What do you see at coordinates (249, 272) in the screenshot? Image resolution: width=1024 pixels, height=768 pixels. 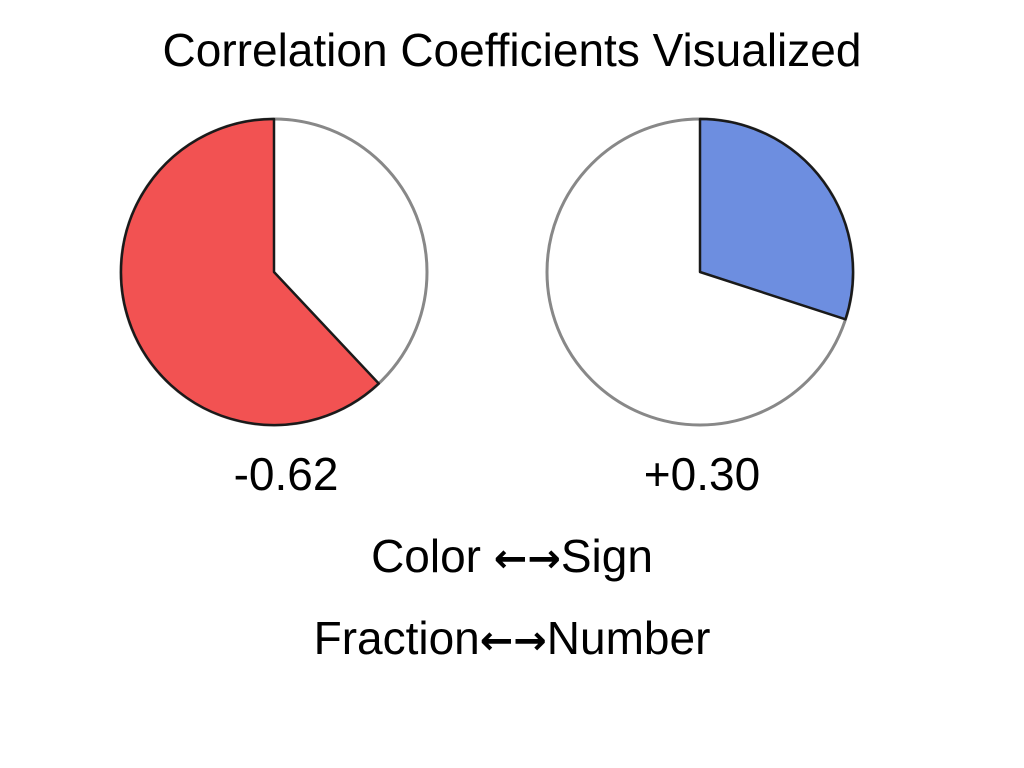 I see `pie-negative-slice` at bounding box center [249, 272].